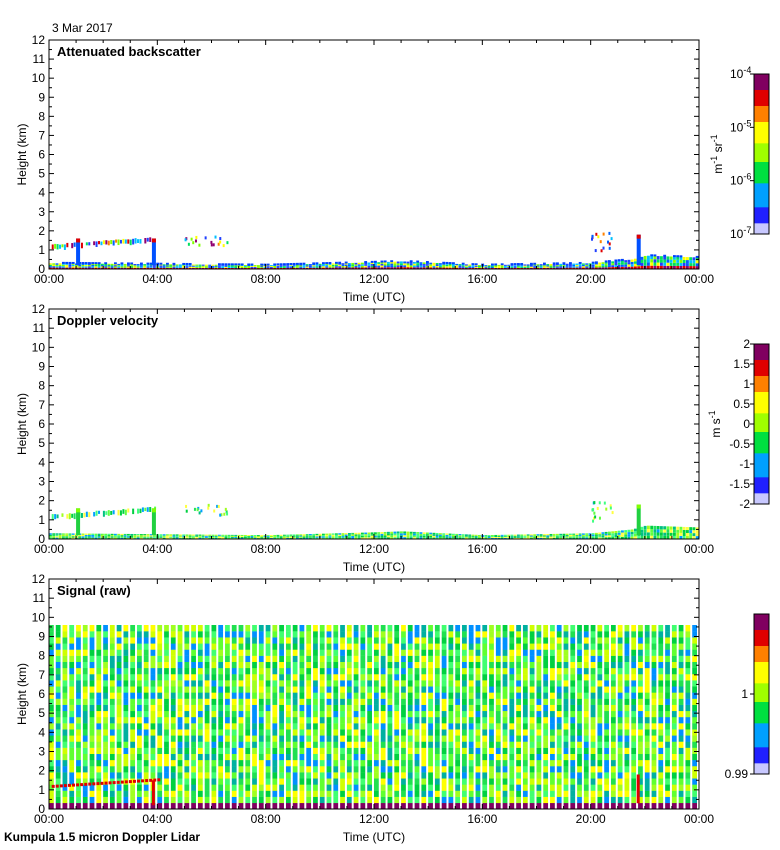 This screenshot has height=850, width=780. I want to click on colorbar-tick-label: -1, so click(744, 464).